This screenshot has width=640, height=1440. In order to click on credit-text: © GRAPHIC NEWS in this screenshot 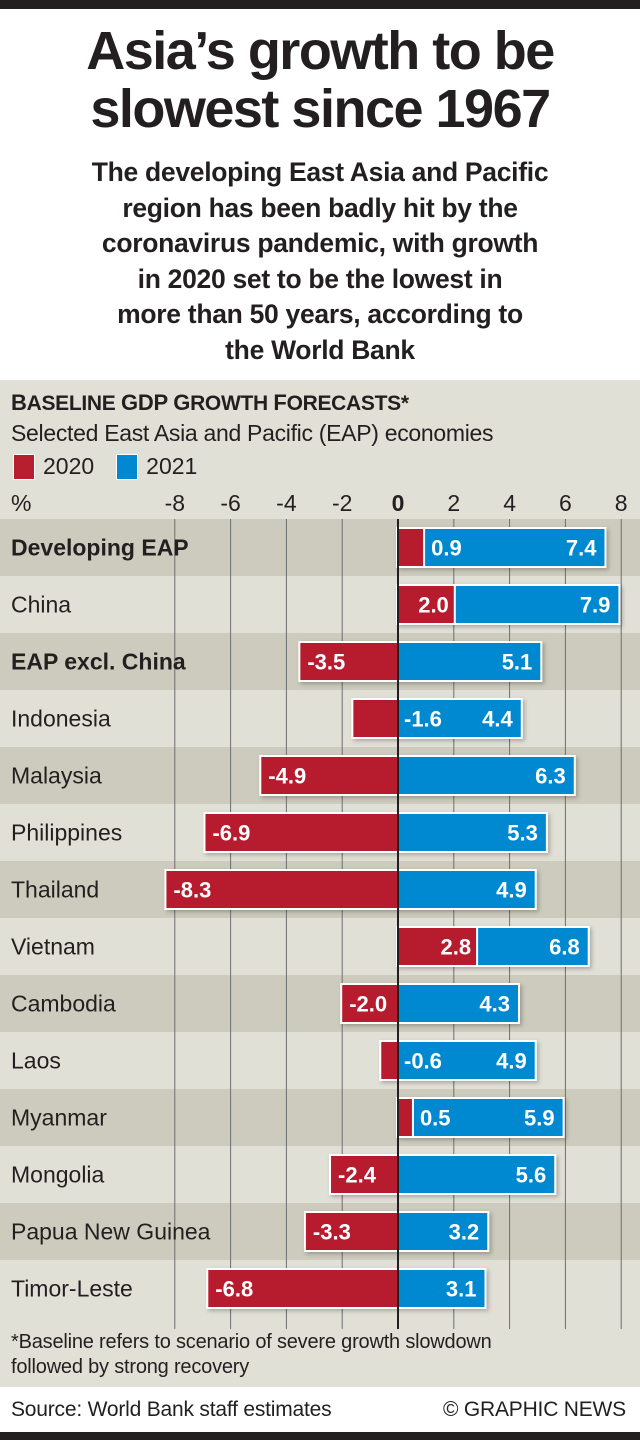, I will do `click(534, 1409)`.